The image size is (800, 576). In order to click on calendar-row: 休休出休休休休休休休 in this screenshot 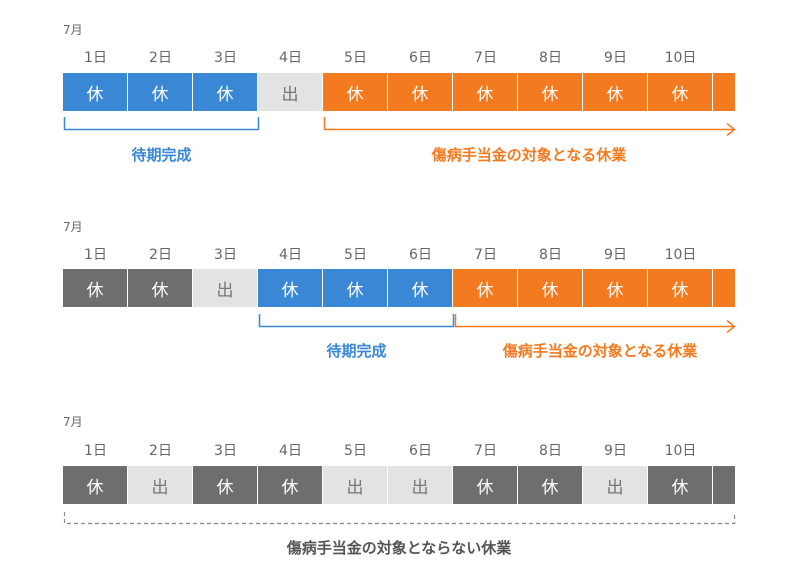, I will do `click(399, 288)`.